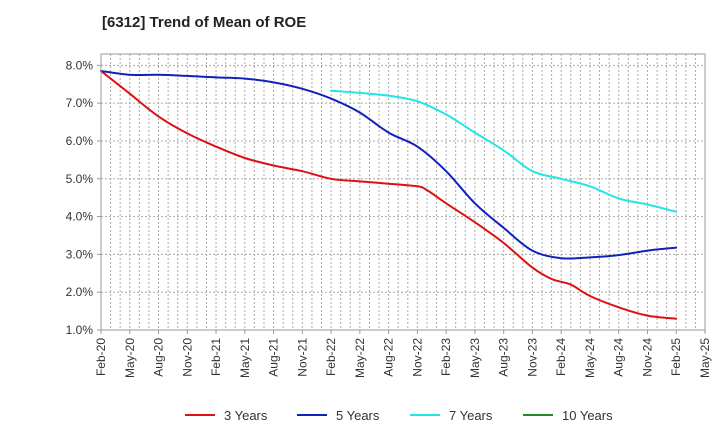  Describe the element at coordinates (80, 103) in the screenshot. I see `y-tick-label: 7.0%` at that location.